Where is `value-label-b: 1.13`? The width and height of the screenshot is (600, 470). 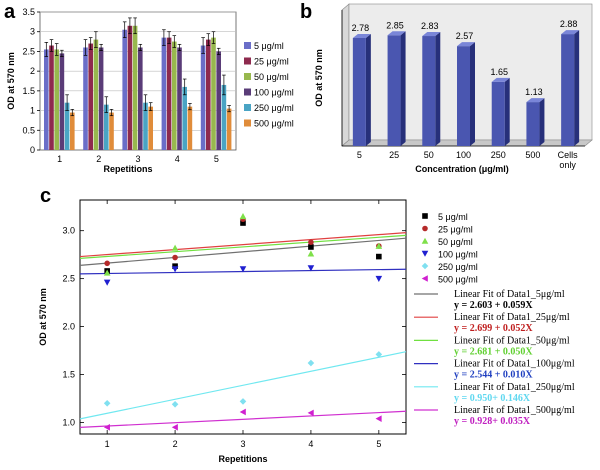
value-label-b: 1.13 is located at coordinates (534, 92).